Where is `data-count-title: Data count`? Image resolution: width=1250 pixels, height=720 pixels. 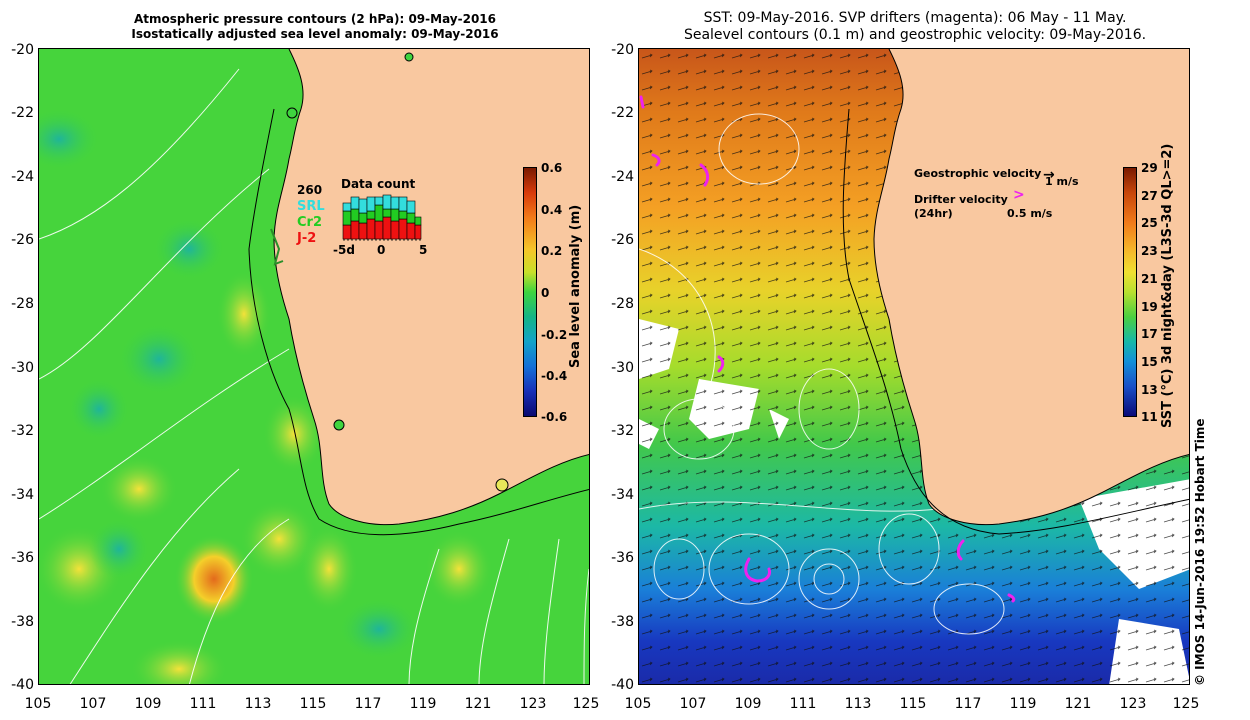
data-count-title: Data count is located at coordinates (378, 184).